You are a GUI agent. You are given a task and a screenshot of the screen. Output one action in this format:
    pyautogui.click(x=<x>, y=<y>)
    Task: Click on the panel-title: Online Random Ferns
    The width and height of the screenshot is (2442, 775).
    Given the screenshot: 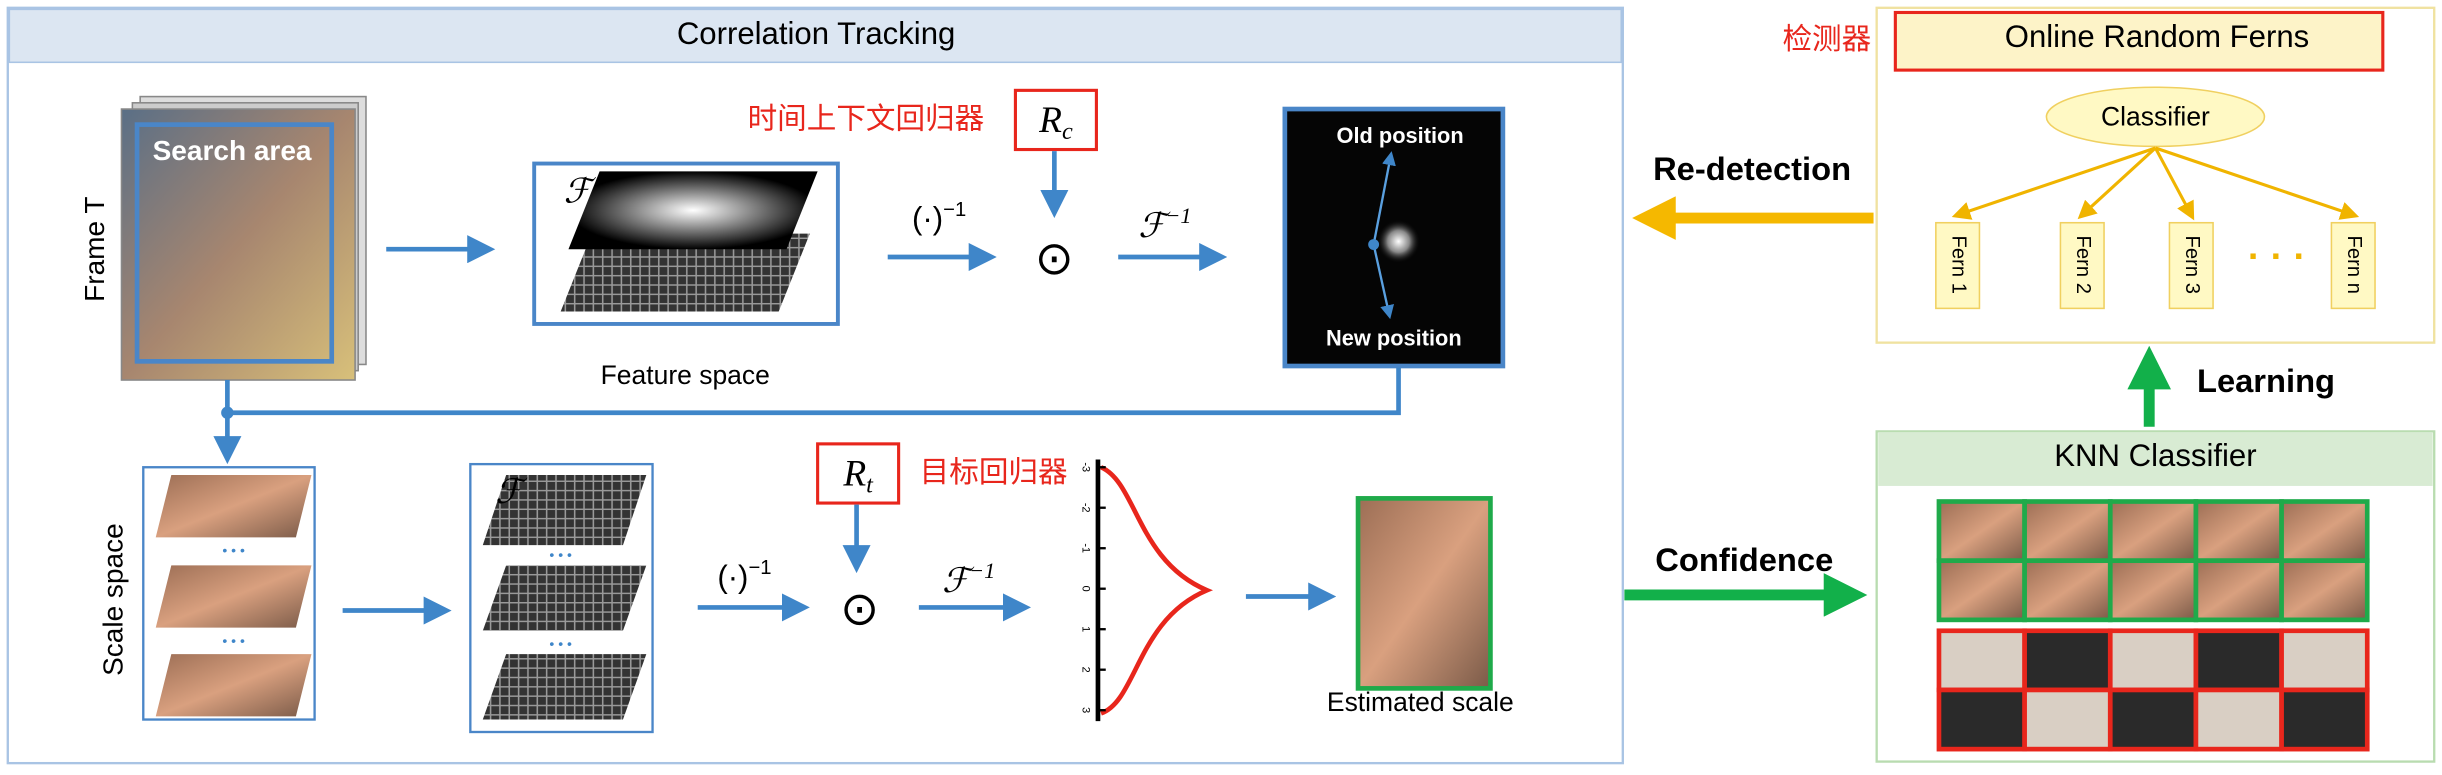 What is the action you would take?
    pyautogui.click(x=2157, y=36)
    